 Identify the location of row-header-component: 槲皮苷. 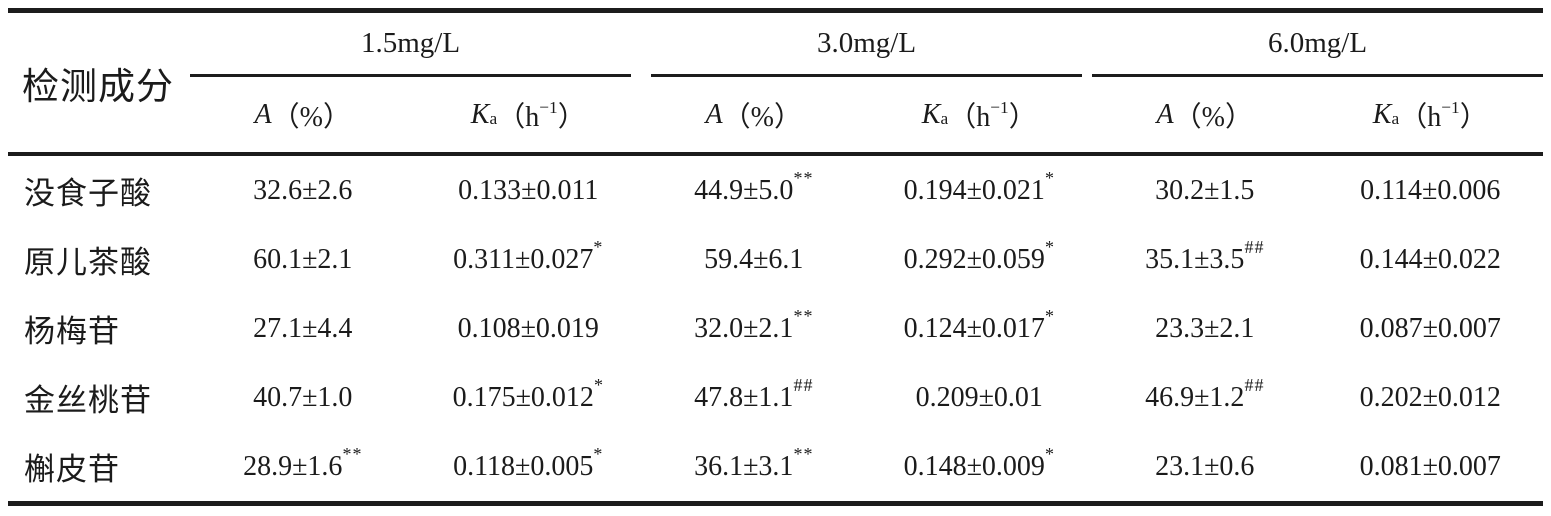
(72, 469).